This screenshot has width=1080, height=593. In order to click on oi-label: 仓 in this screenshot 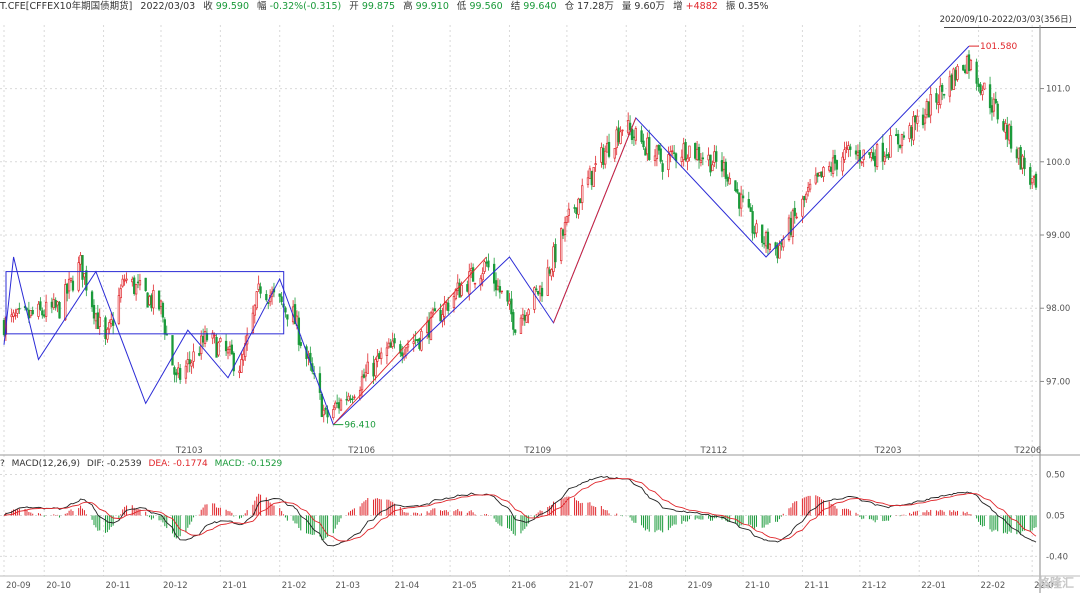, I will do `click(569, 6)`.